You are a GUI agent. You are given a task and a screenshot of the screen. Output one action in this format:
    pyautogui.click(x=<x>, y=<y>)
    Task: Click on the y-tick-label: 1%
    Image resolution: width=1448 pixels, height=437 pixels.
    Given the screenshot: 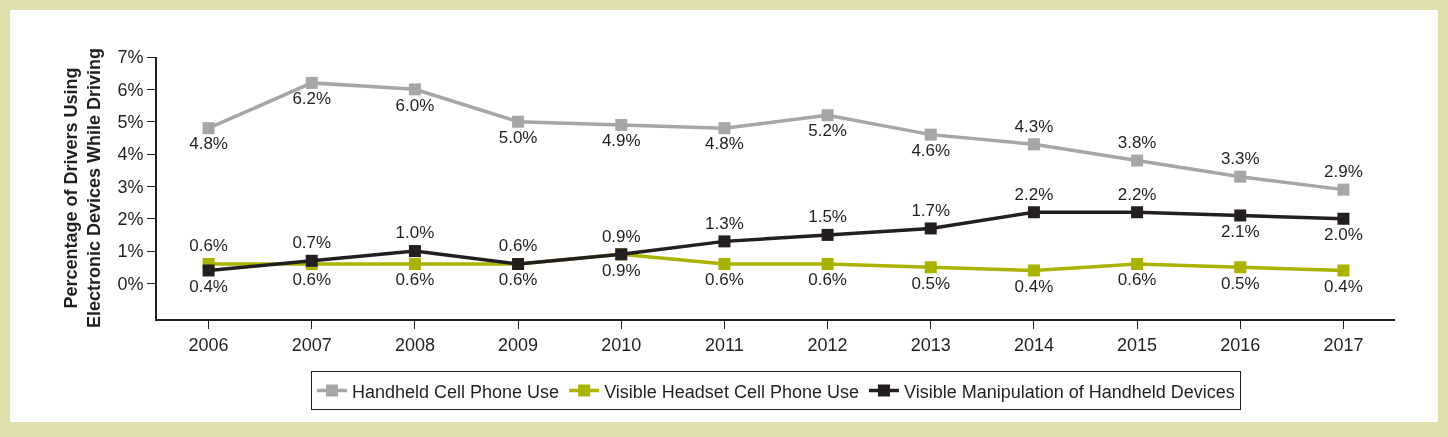 What is the action you would take?
    pyautogui.click(x=130, y=251)
    